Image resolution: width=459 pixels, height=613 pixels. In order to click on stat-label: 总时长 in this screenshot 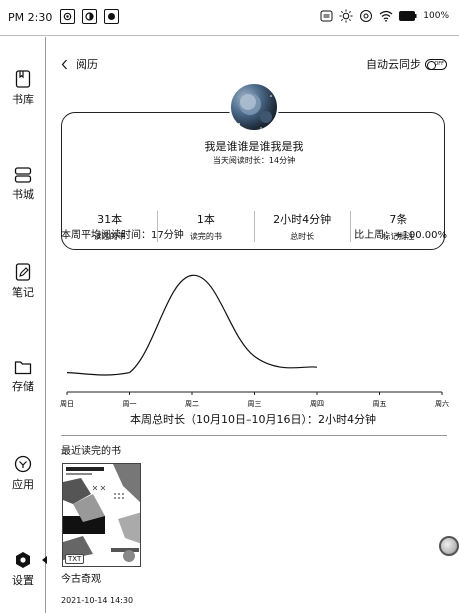, I will do `click(302, 236)`.